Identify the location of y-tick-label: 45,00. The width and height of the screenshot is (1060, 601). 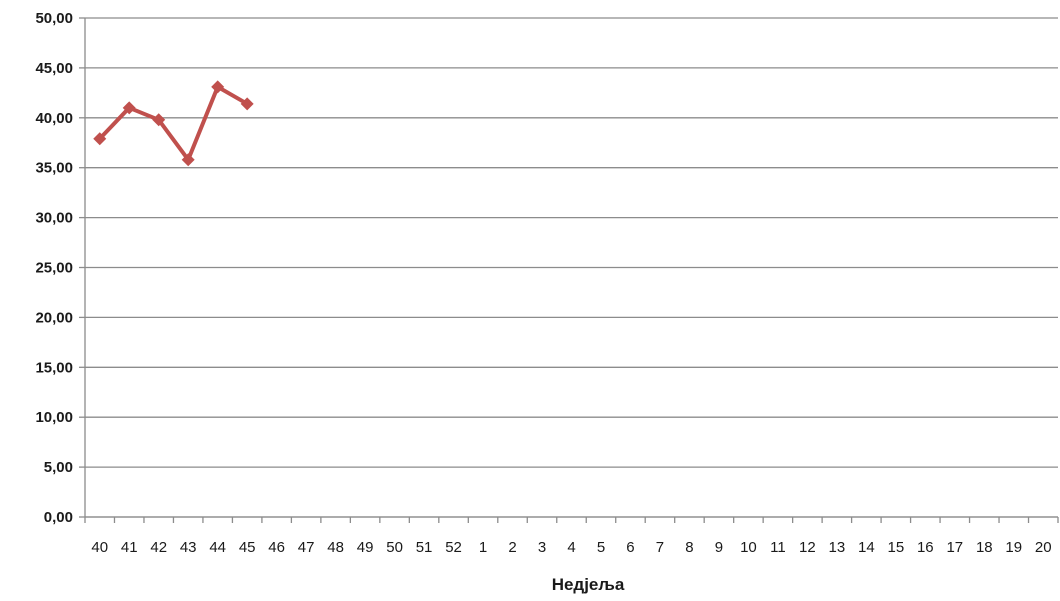
(54, 68).